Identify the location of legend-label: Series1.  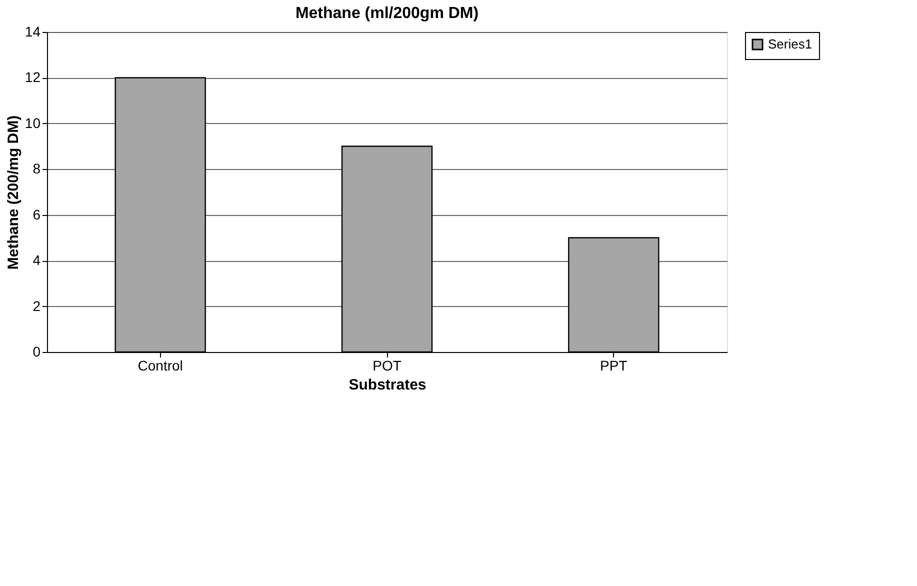
(790, 44).